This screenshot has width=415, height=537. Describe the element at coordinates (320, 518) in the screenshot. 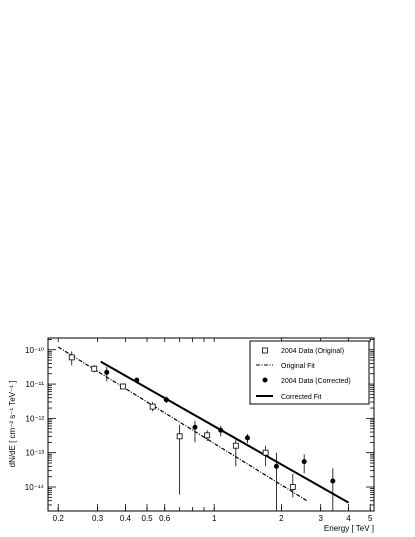

I see `x-tick-label: 3` at that location.